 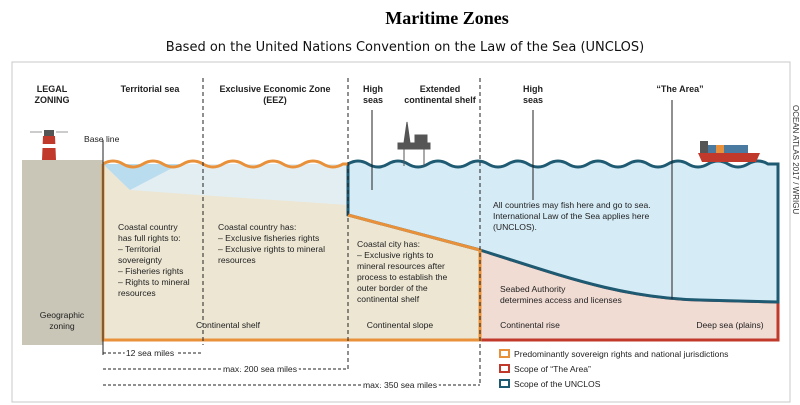 What do you see at coordinates (268, 238) in the screenshot?
I see `description: – Exclusive fisheries rights` at bounding box center [268, 238].